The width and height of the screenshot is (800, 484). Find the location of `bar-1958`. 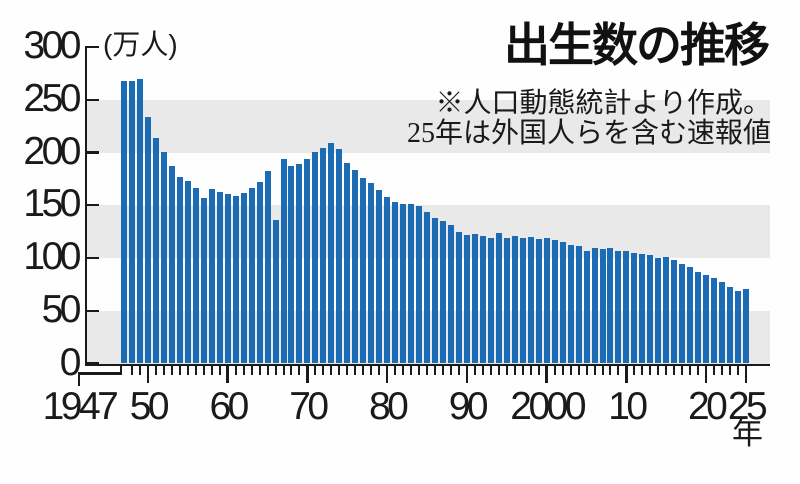

bar-1958 is located at coordinates (211, 276).